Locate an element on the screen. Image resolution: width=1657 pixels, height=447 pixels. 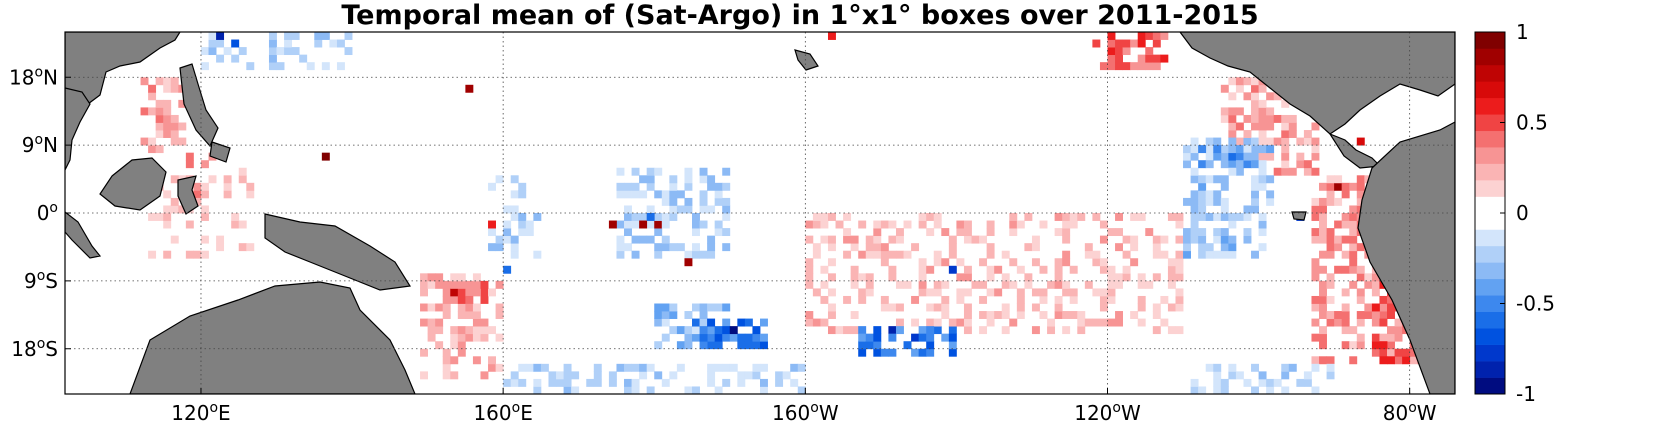
x-tick-label: 120oE is located at coordinates (200, 412).